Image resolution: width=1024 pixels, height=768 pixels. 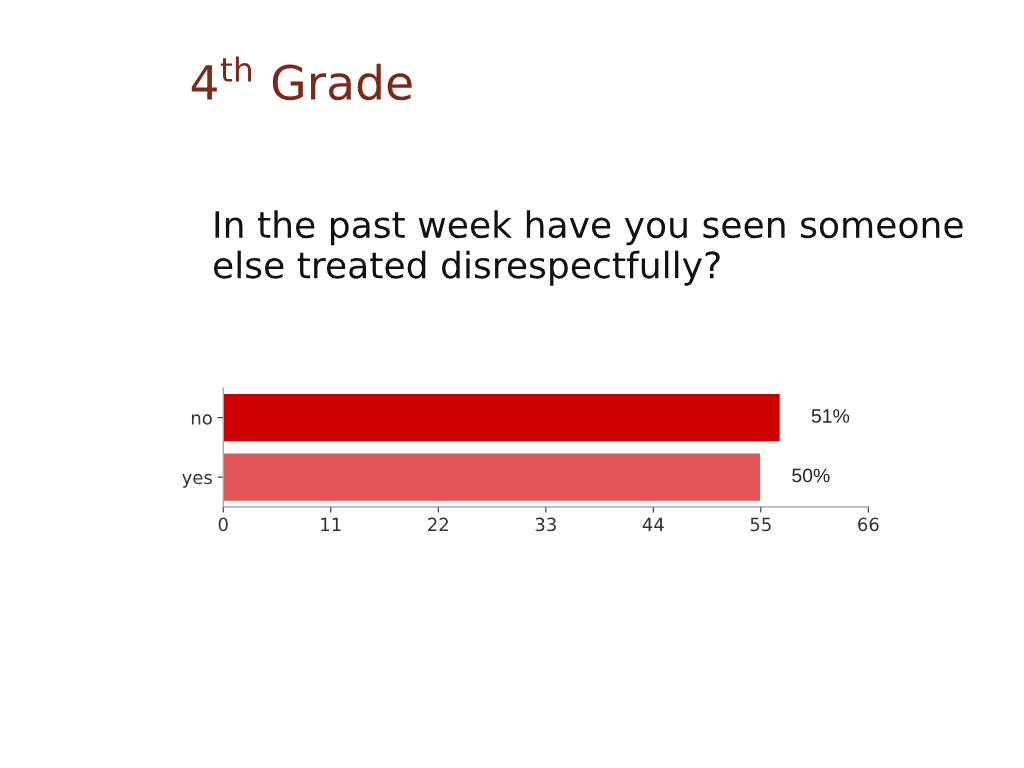 What do you see at coordinates (197, 480) in the screenshot?
I see `y-tick-label: yes` at bounding box center [197, 480].